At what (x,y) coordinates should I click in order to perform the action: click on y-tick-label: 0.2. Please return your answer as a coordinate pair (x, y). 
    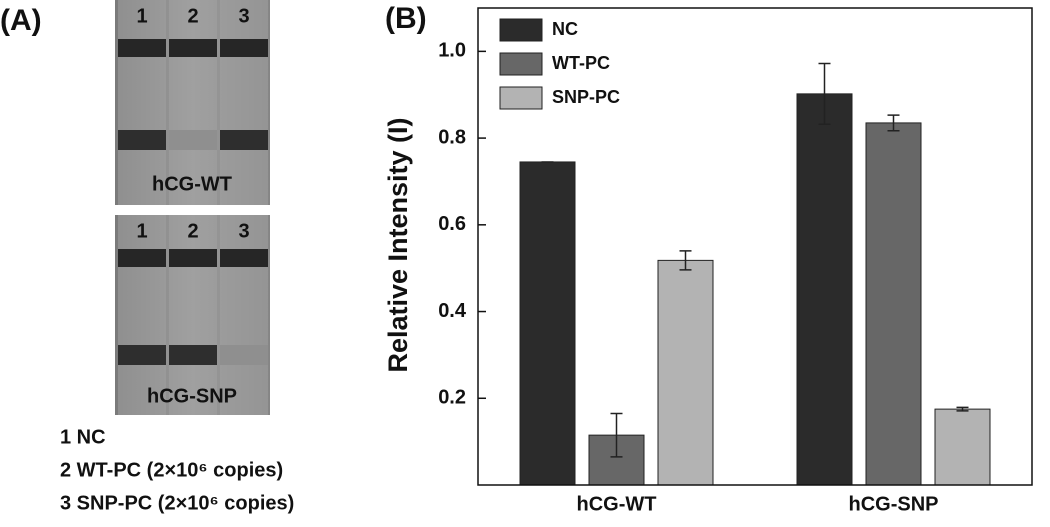
    Looking at the image, I should click on (452, 398).